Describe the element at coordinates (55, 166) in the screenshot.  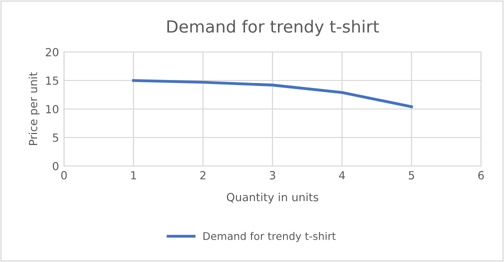
I see `y-tick-label: 0` at that location.